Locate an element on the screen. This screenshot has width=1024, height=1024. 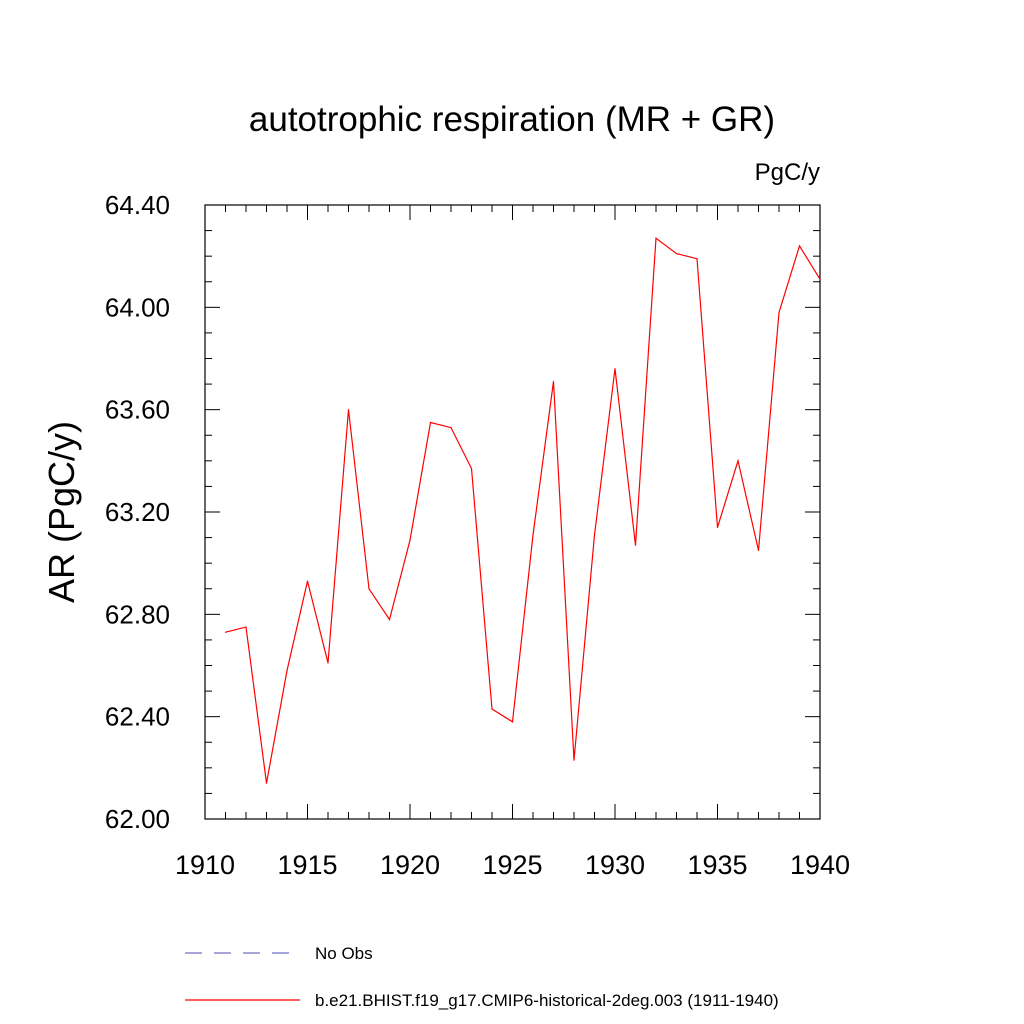
y-tick-label: 62.40 is located at coordinates (137, 717).